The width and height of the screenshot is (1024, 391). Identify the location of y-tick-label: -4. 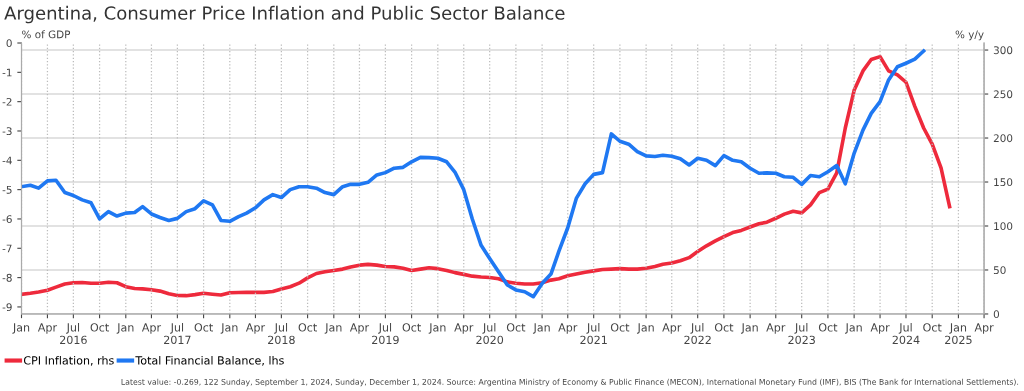
(7, 160).